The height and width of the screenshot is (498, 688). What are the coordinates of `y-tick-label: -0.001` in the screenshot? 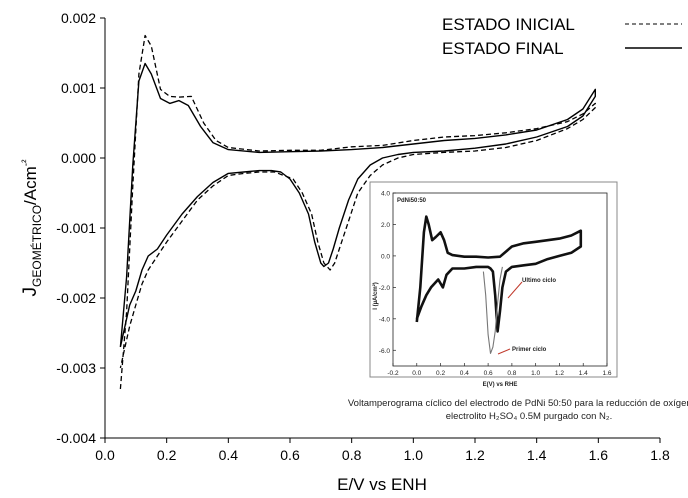 It's located at (76, 228).